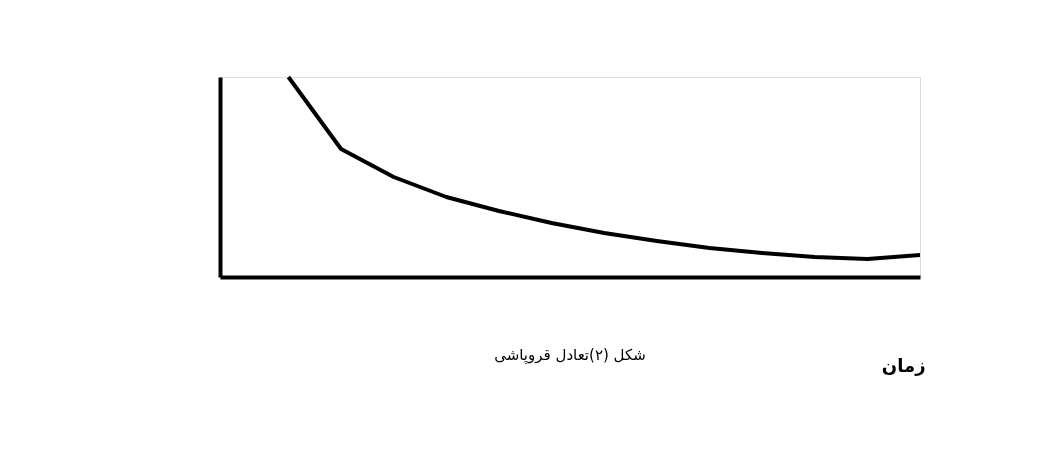  Describe the element at coordinates (903, 365) in the screenshot. I see `x-axis-title: زمان` at that location.